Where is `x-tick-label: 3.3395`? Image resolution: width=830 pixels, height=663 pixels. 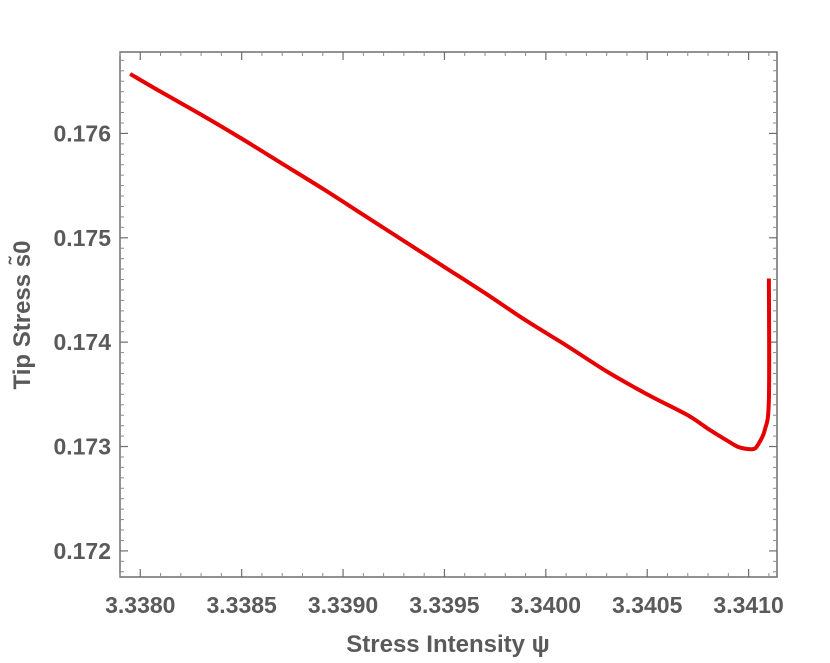
x-tick-label: 3.3395 is located at coordinates (444, 605).